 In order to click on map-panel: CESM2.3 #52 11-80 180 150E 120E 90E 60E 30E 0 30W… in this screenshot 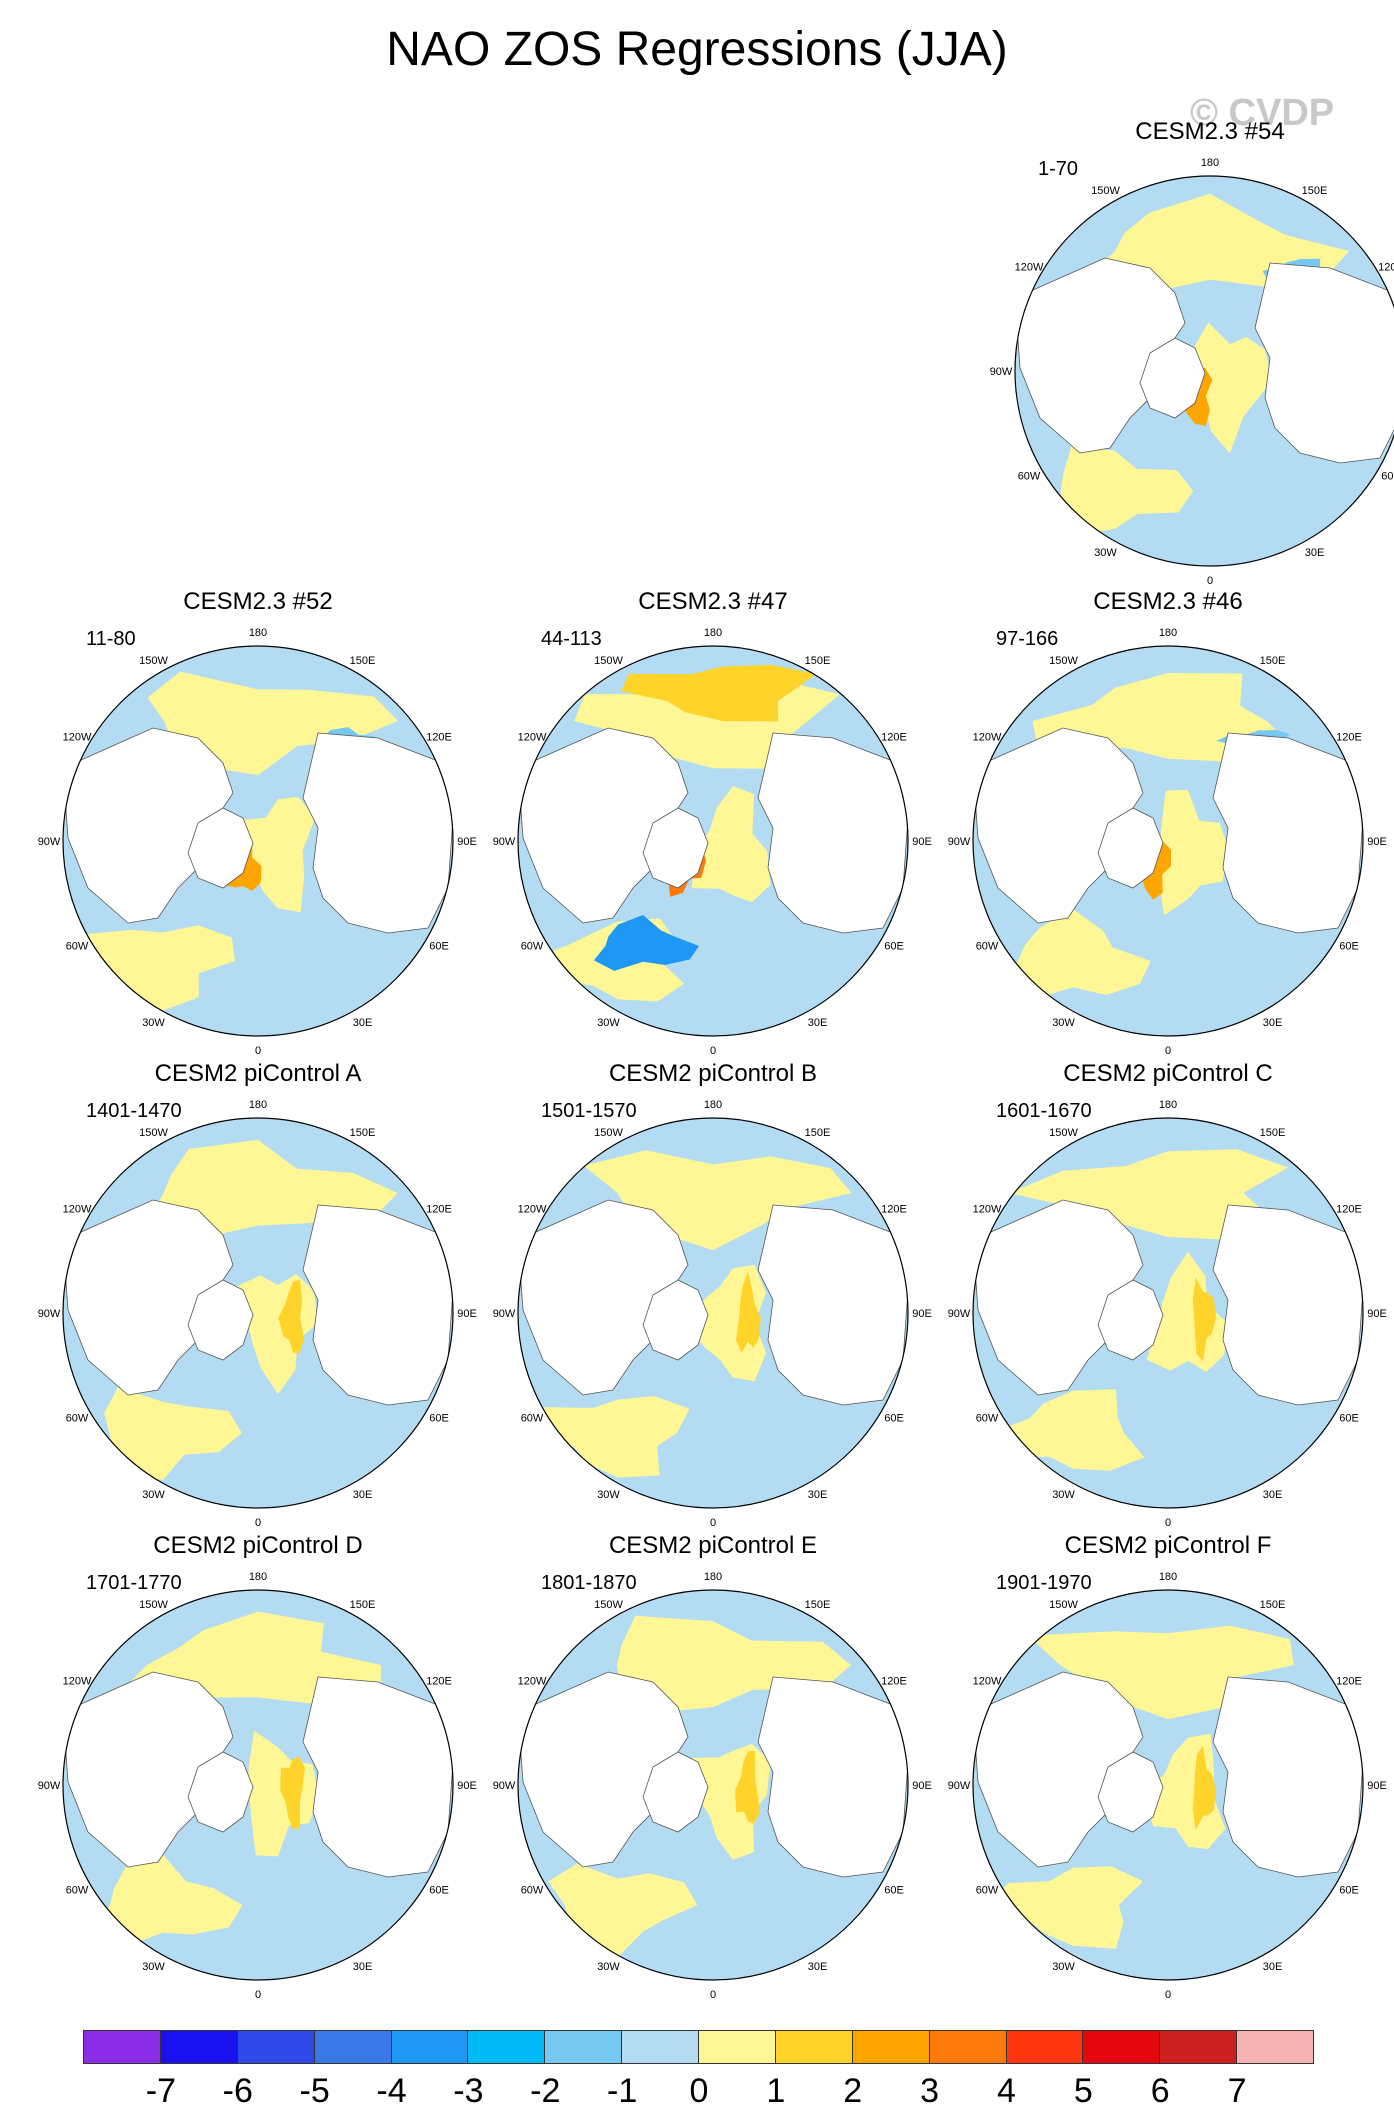, I will do `click(257, 823)`.